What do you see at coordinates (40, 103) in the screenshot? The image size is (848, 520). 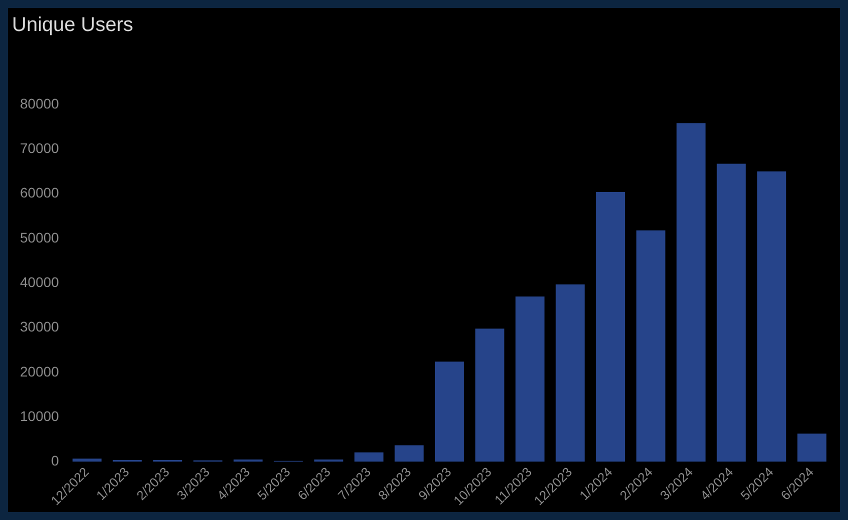 I see `y-tick-label: 80000` at bounding box center [40, 103].